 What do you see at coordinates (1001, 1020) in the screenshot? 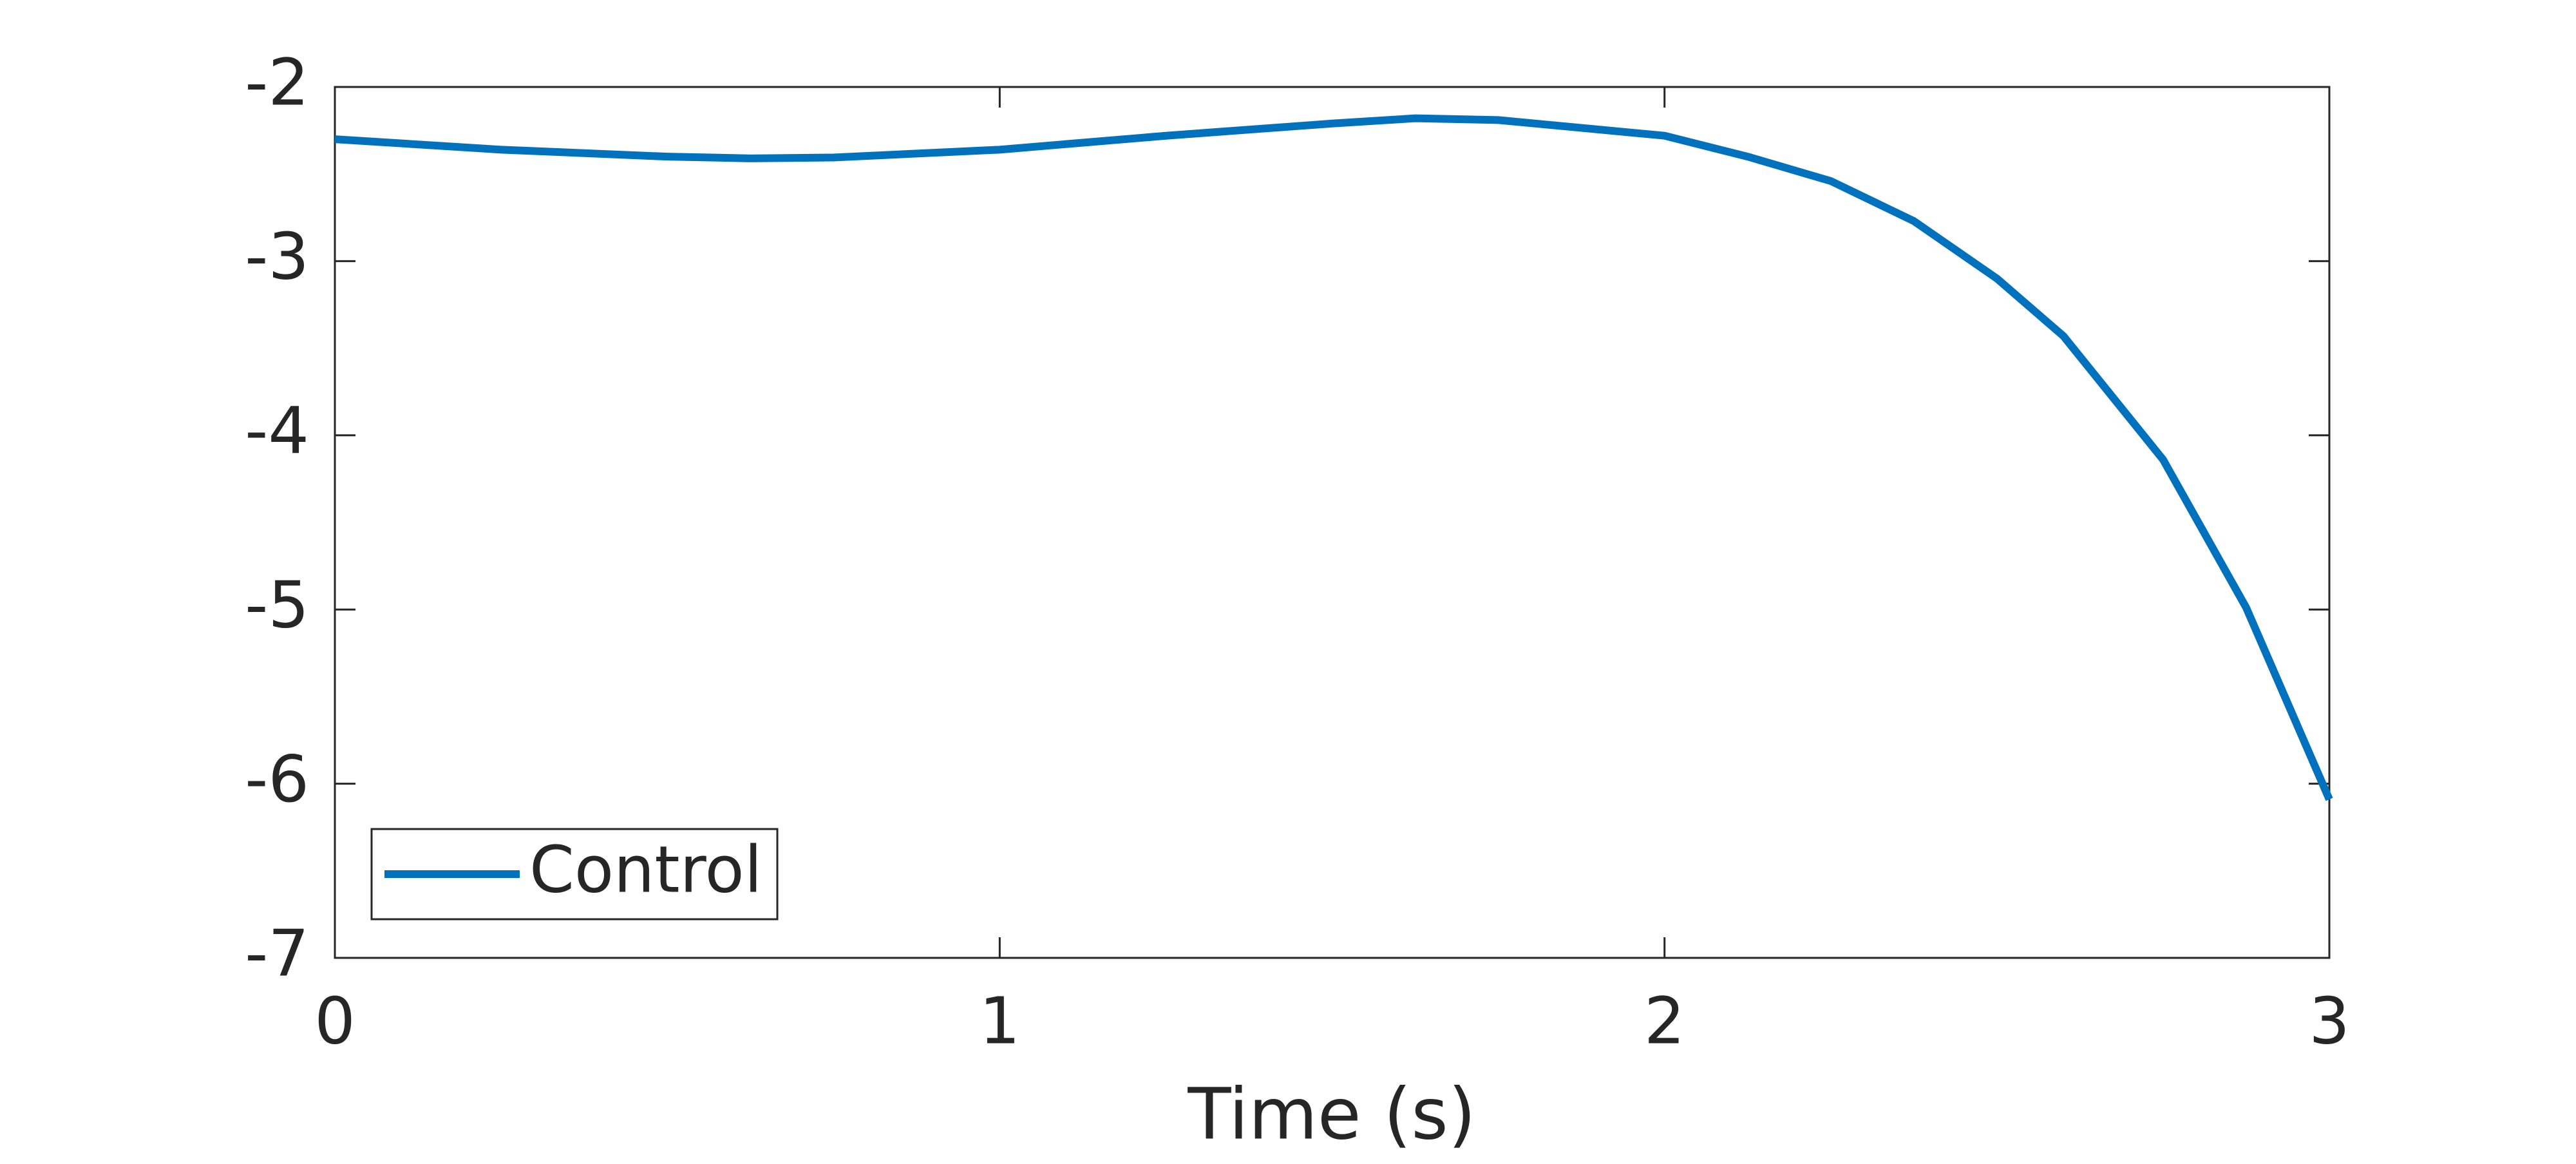
I see `x-tick-label: 1` at bounding box center [1001, 1020].